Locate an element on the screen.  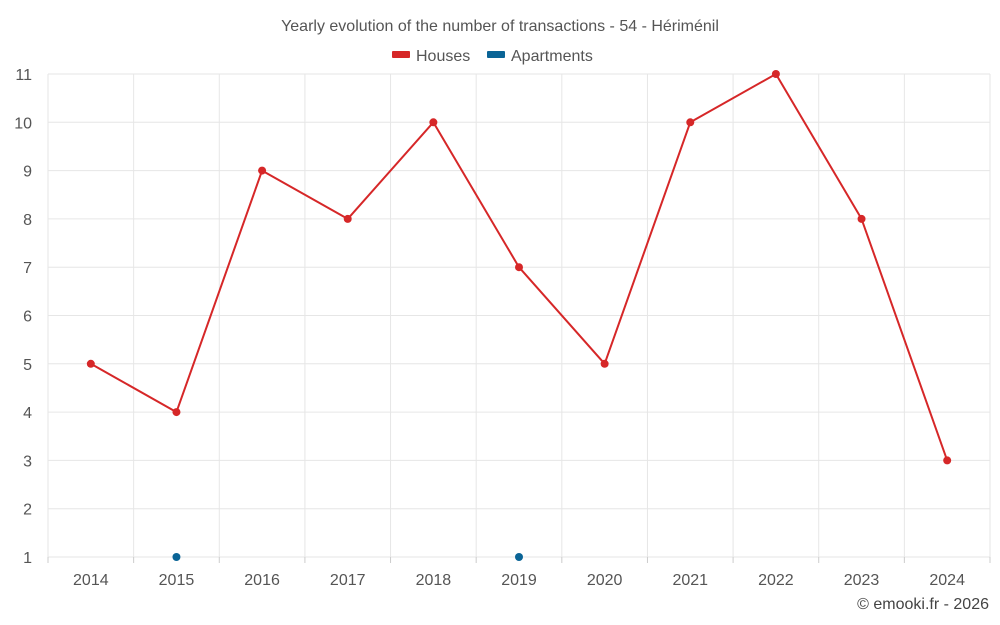
x-tick-label: 2023 is located at coordinates (862, 580).